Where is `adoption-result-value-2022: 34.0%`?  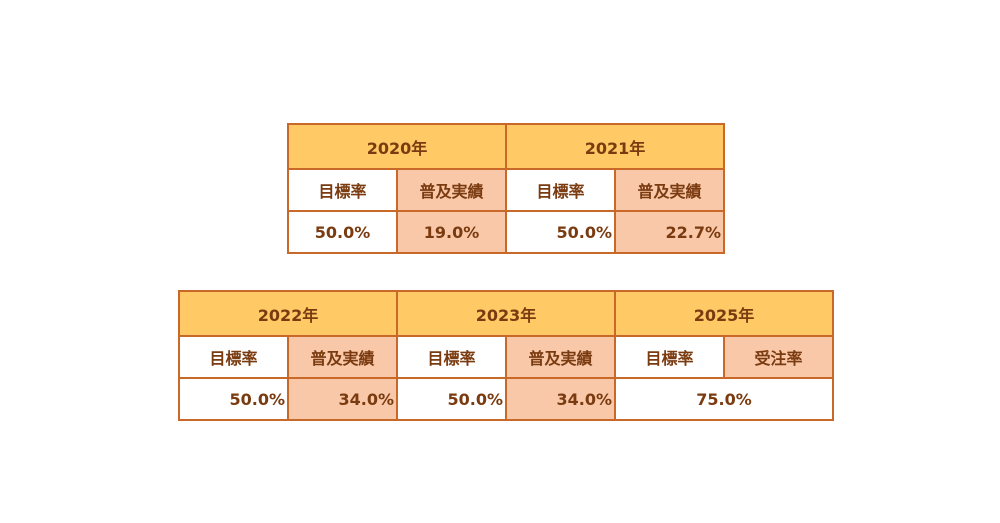 adoption-result-value-2022: 34.0% is located at coordinates (342, 399).